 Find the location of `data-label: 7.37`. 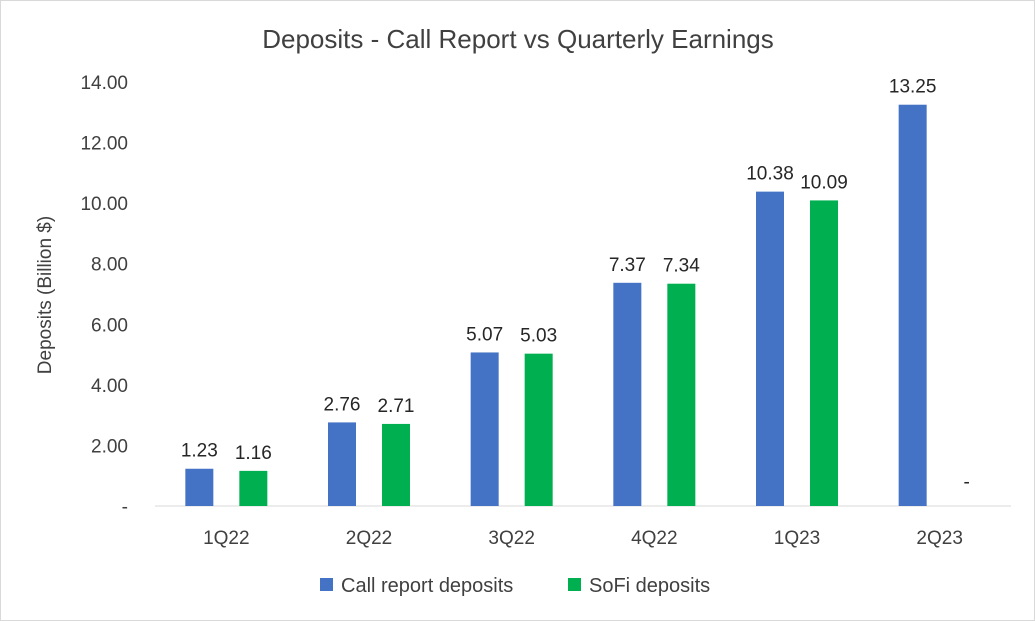

data-label: 7.37 is located at coordinates (627, 265).